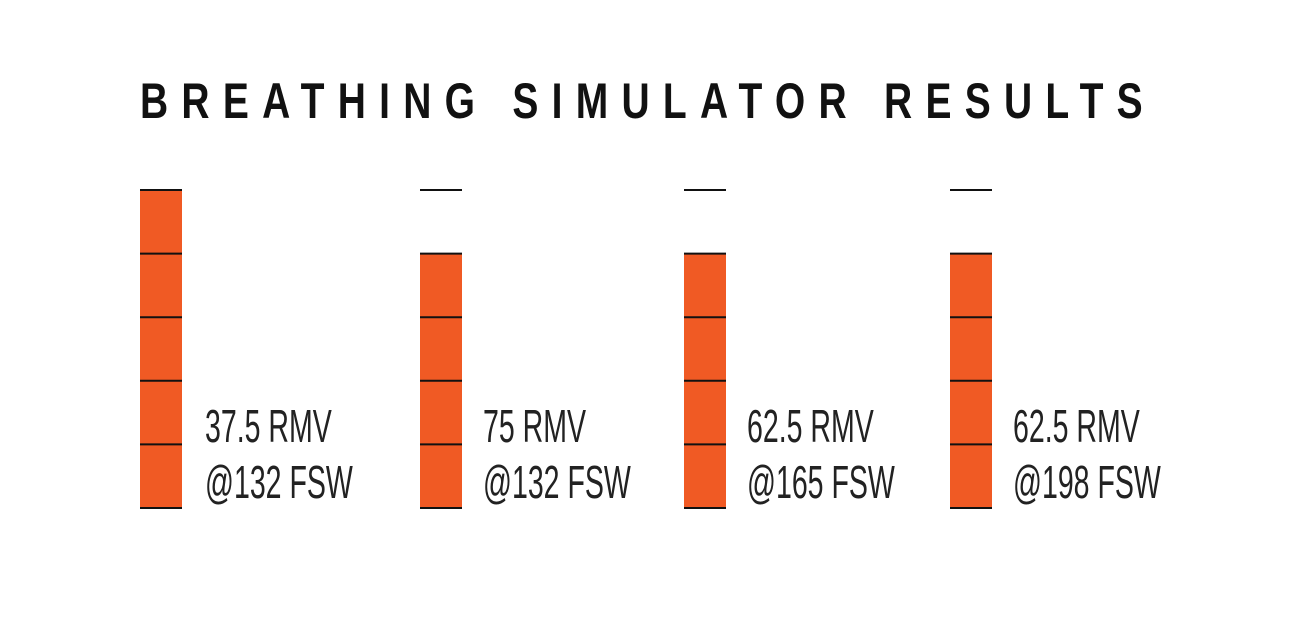 Image resolution: width=1310 pixels, height=630 pixels. I want to click on bar-fill, so click(161, 349).